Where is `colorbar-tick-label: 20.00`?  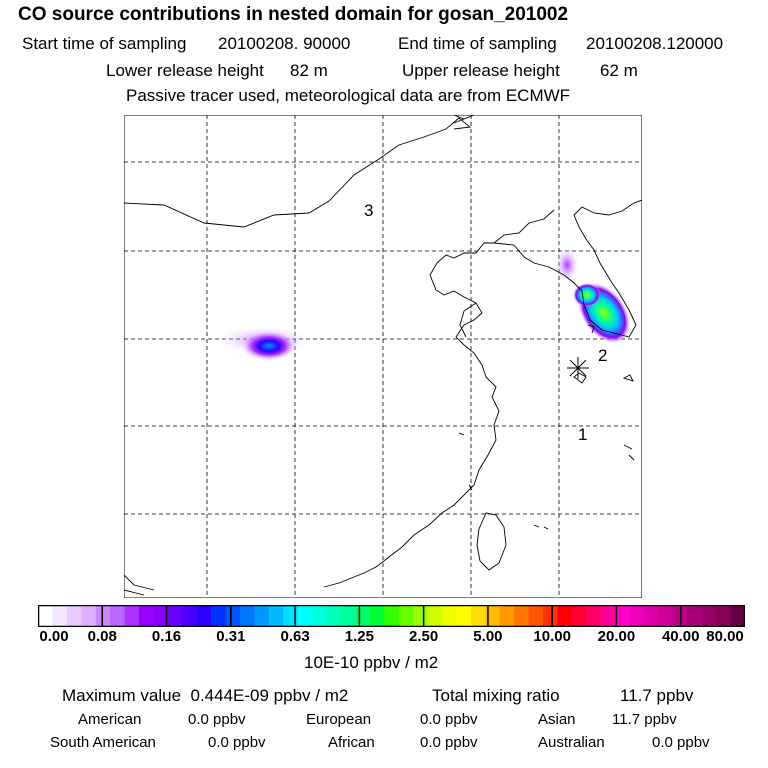
colorbar-tick-label: 20.00 is located at coordinates (616, 636).